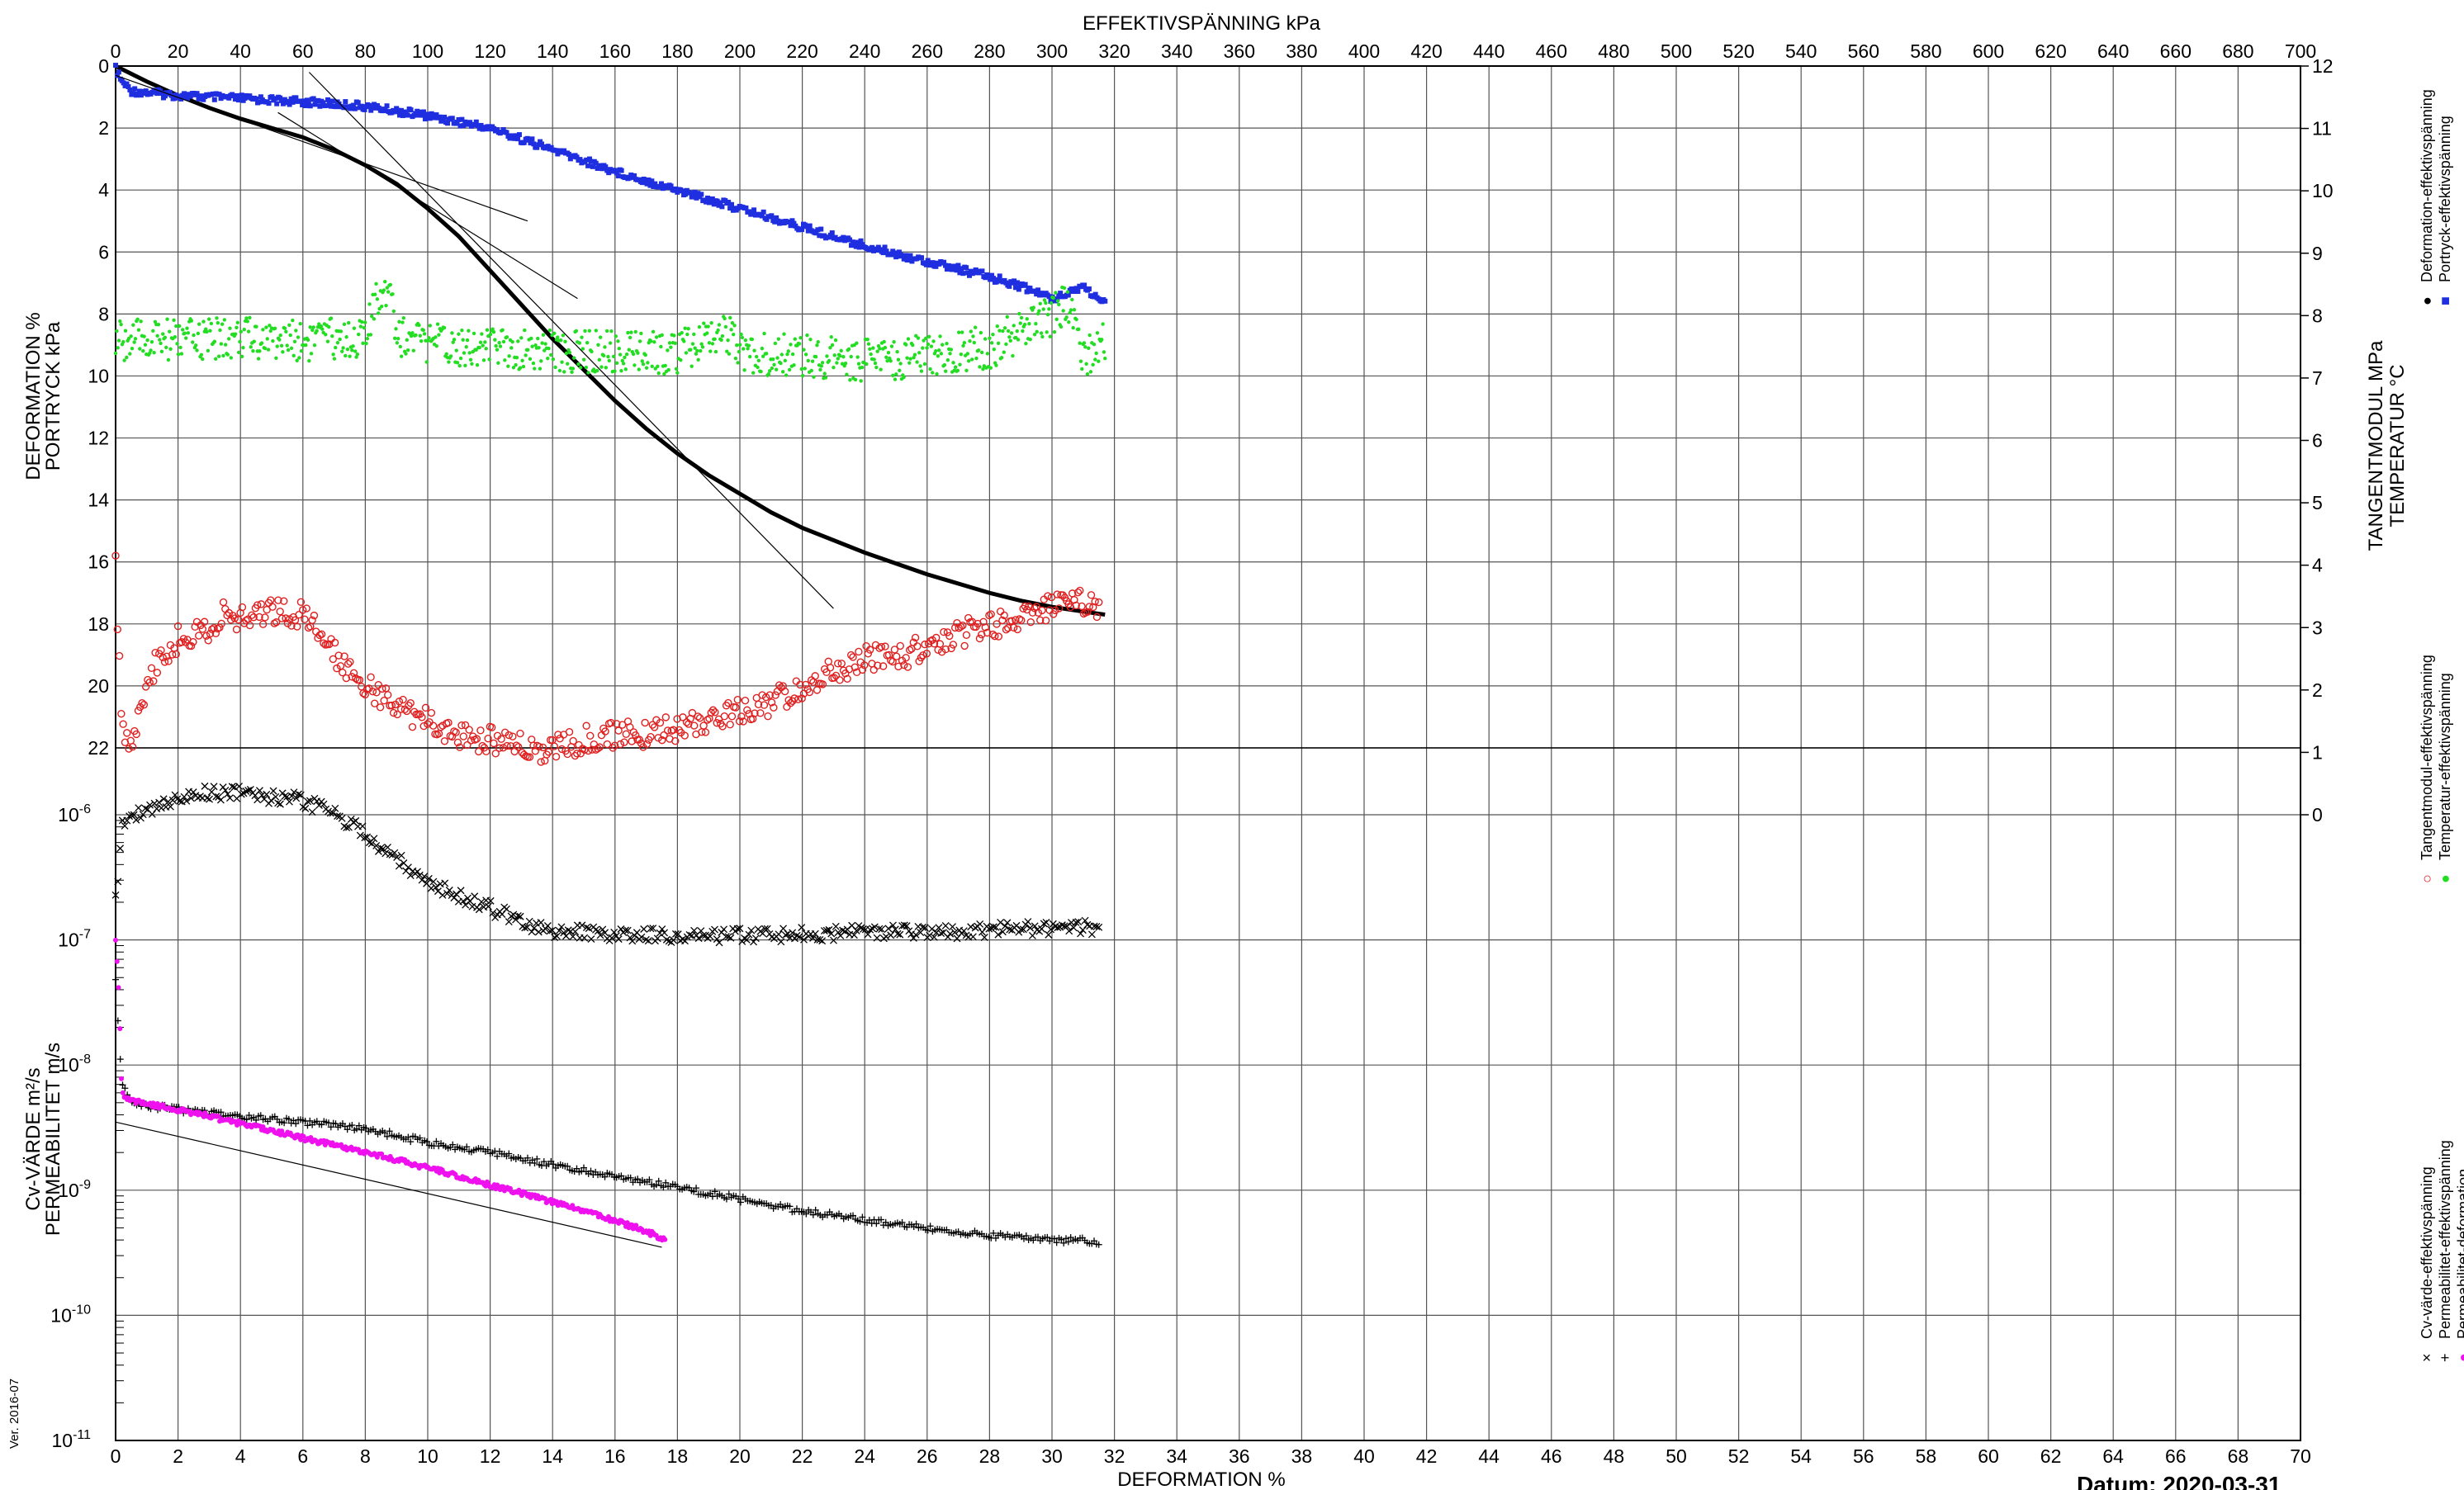 Image resolution: width=2464 pixels, height=1490 pixels. I want to click on top-tick-label: 0, so click(116, 51).